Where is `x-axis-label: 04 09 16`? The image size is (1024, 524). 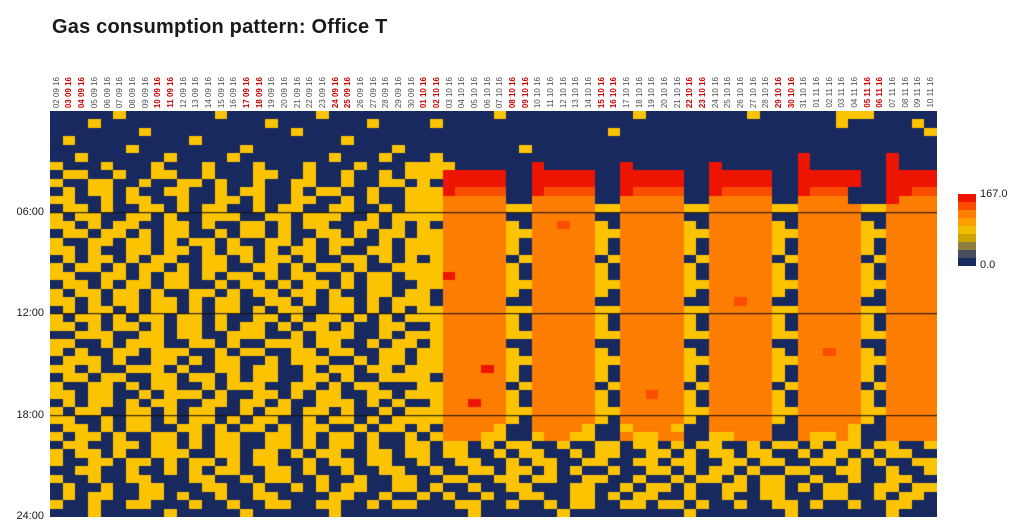
x-axis-label: 04 09 16 is located at coordinates (82, 92).